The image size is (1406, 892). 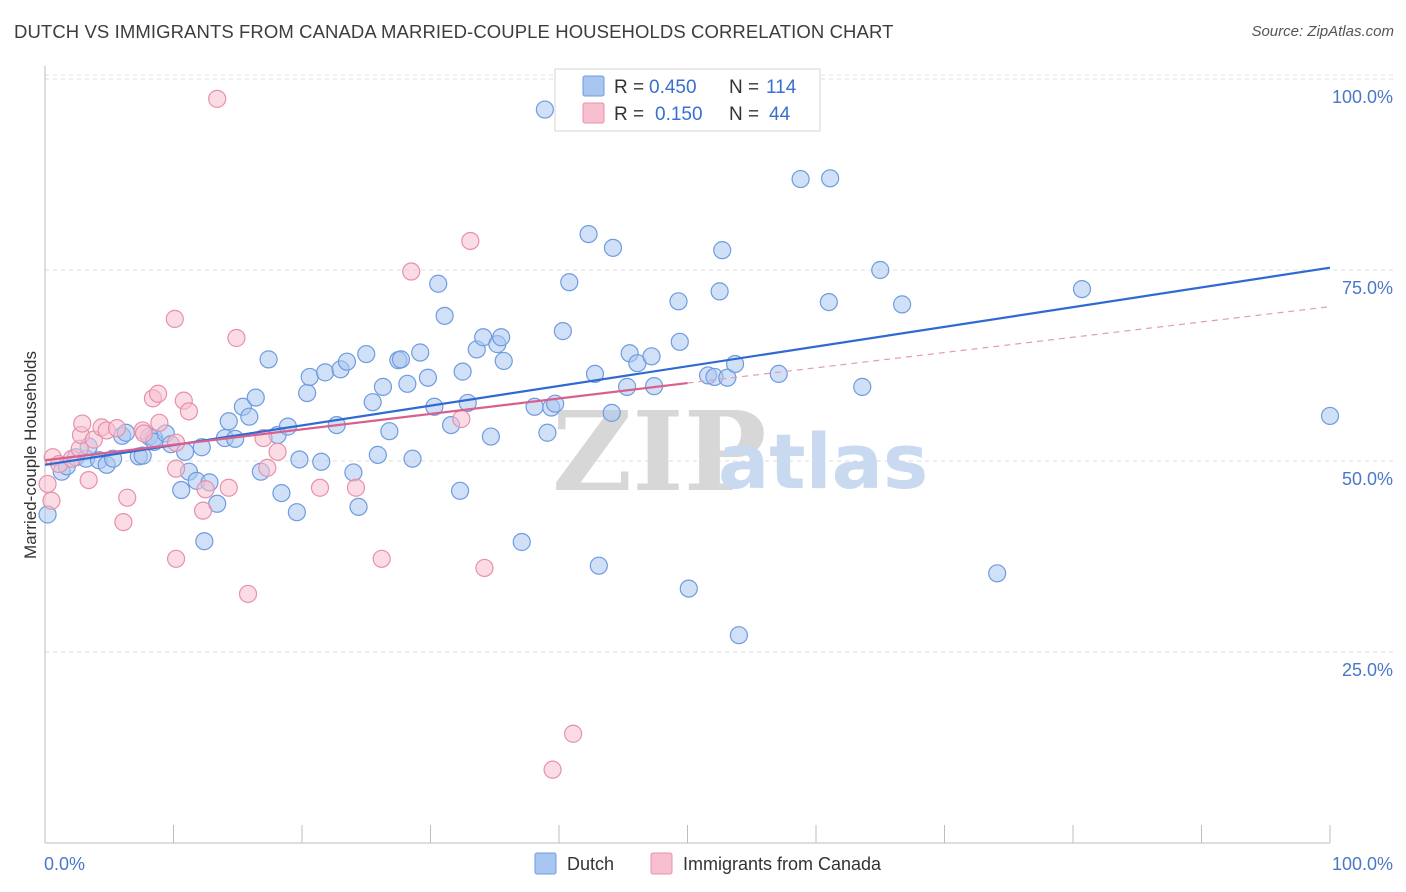 I want to click on canada-trend-line, so click(x=366, y=421).